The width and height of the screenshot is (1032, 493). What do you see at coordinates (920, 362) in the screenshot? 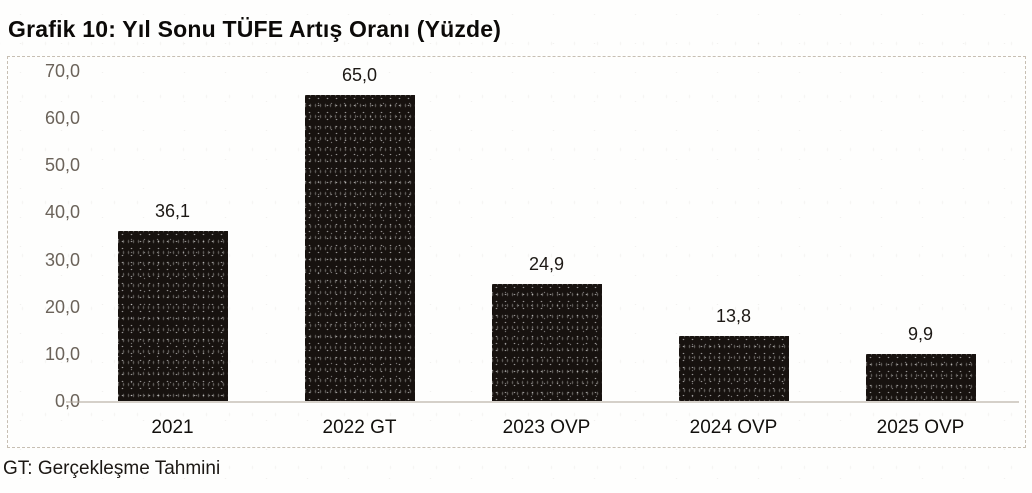
I see `bar: 9,9` at bounding box center [920, 362].